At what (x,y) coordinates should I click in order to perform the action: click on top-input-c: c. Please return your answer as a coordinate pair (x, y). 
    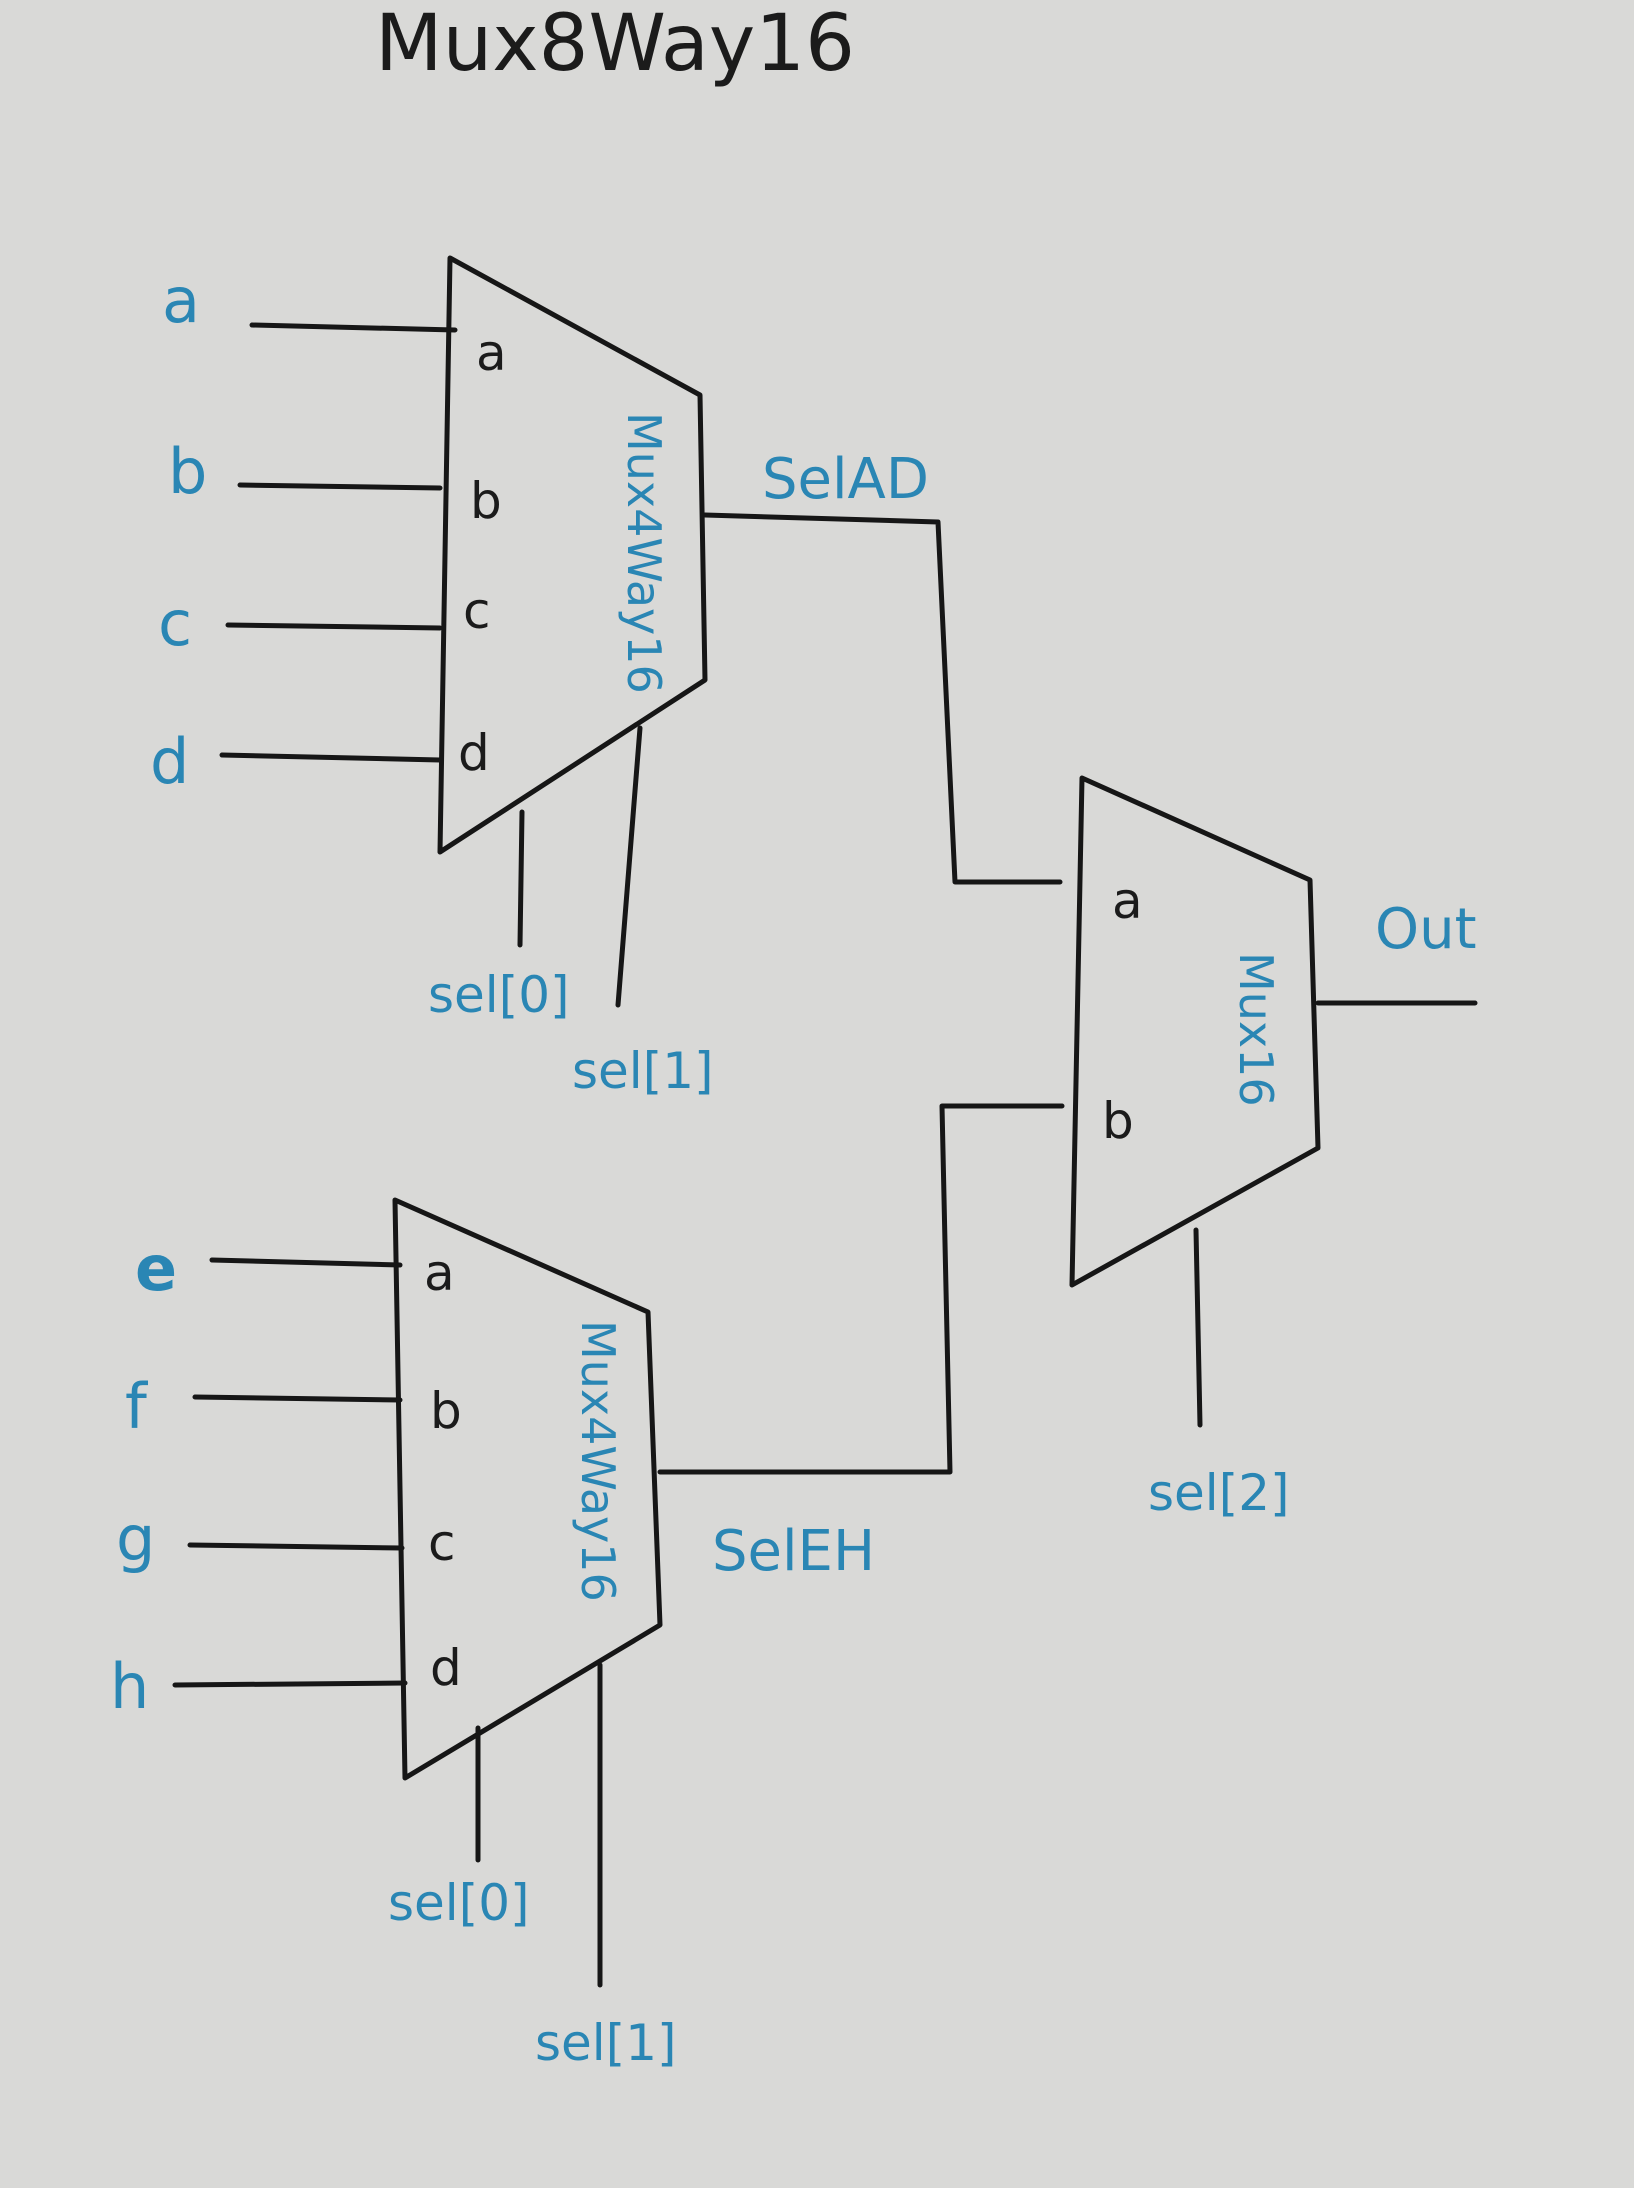
    Looking at the image, I should click on (175, 623).